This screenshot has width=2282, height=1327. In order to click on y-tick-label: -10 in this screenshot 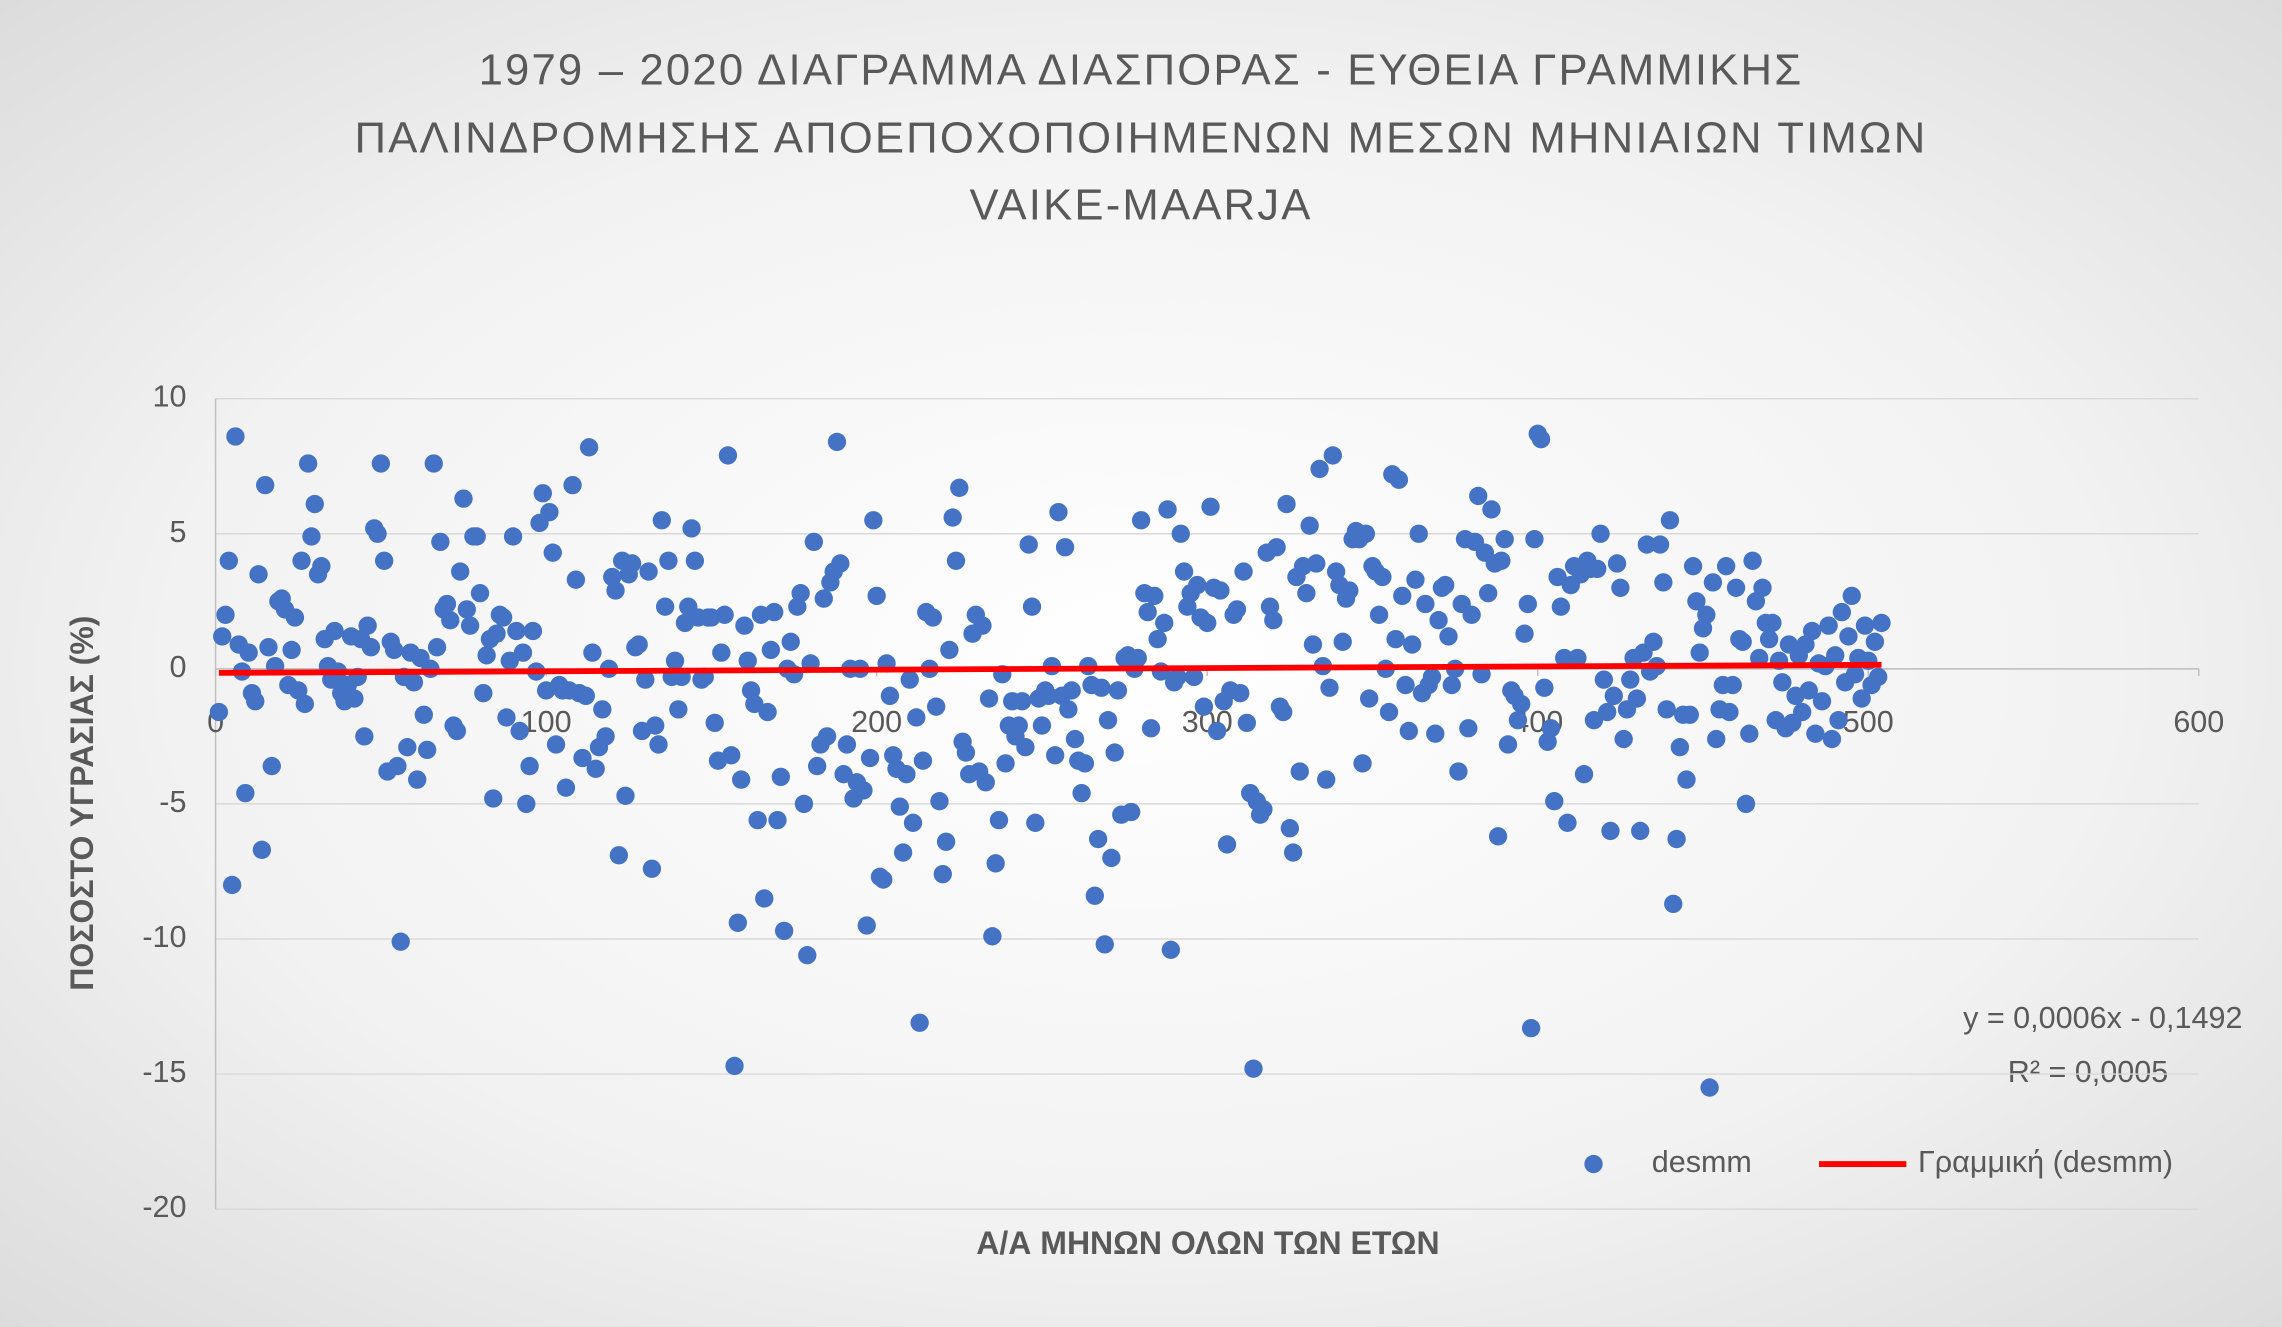, I will do `click(164, 937)`.